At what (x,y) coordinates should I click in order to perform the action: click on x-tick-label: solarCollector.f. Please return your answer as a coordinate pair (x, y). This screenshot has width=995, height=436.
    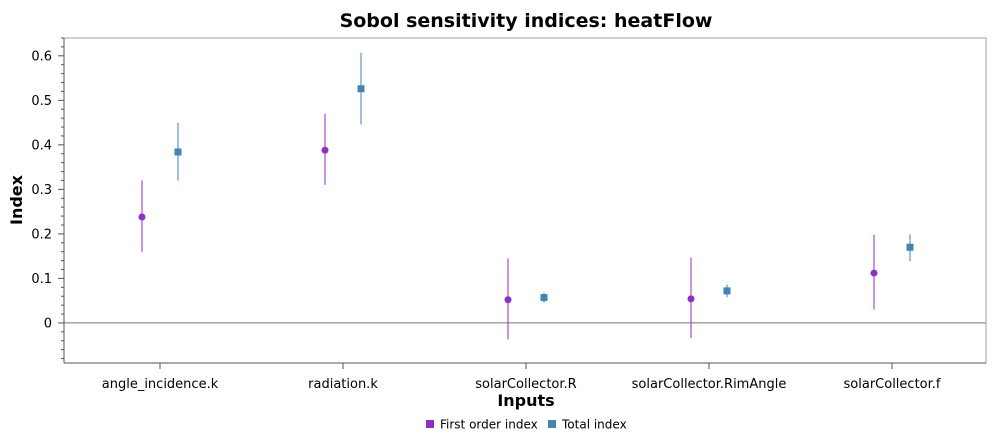
    Looking at the image, I should click on (892, 384).